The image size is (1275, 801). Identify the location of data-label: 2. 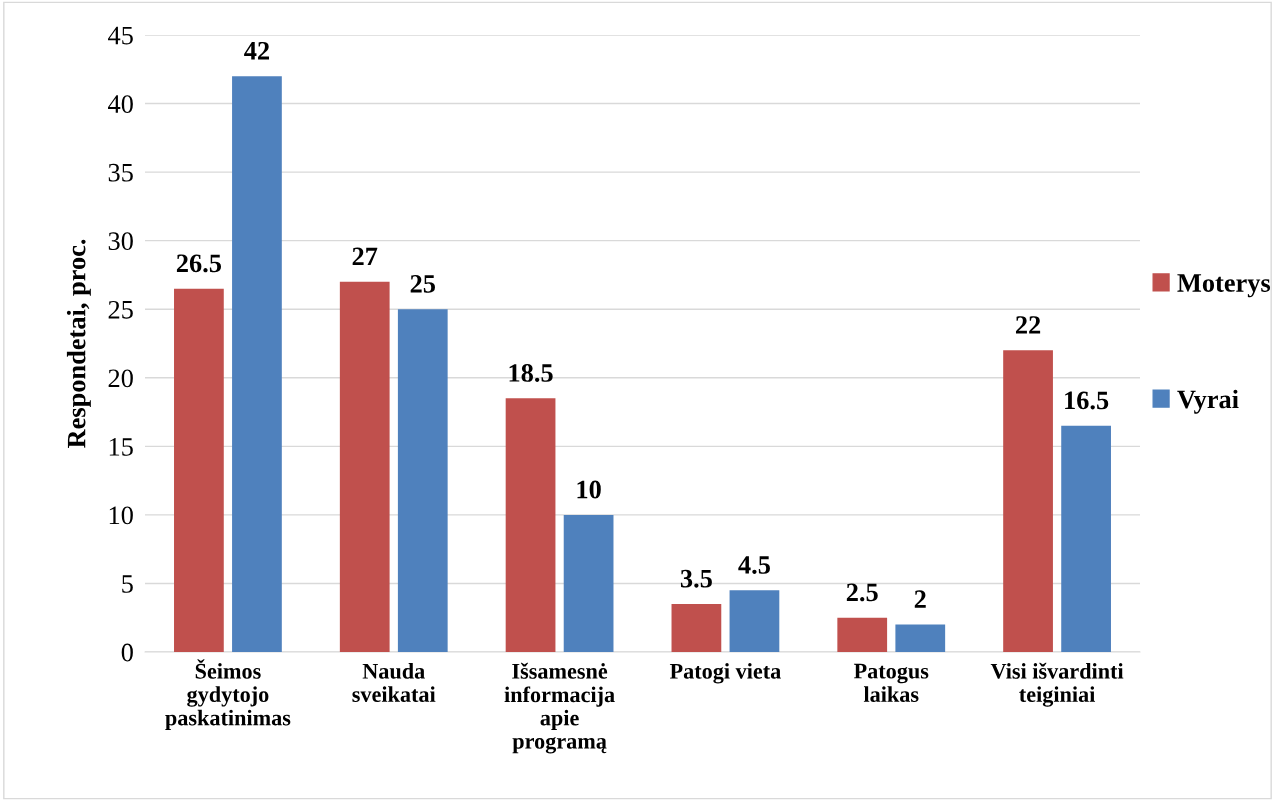
(920, 599).